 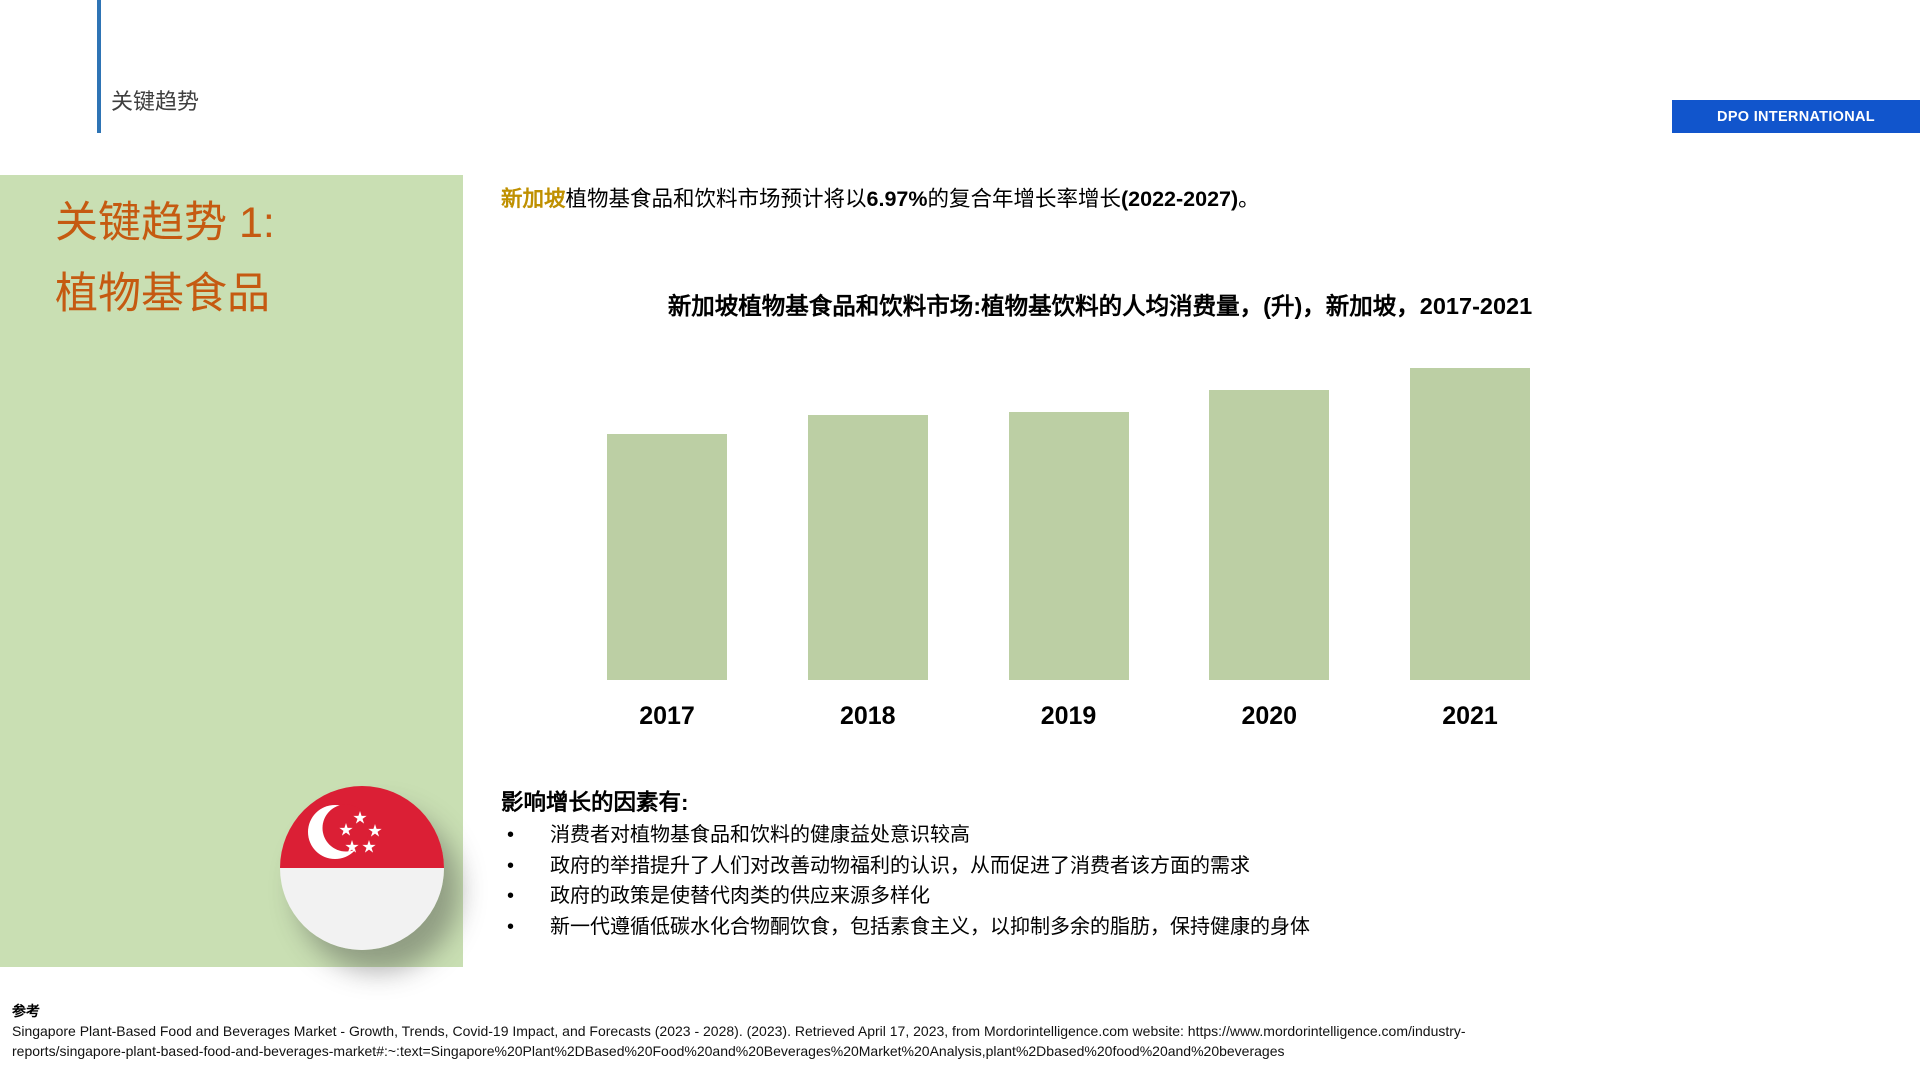 What do you see at coordinates (1249, 199) in the screenshot?
I see `intro-fullstop: 。` at bounding box center [1249, 199].